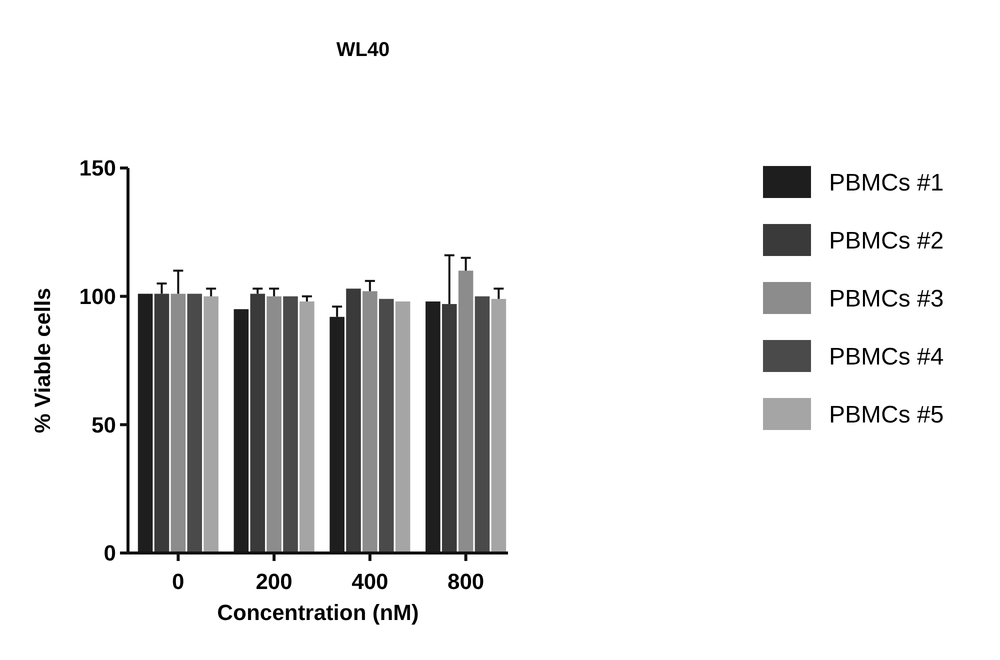 The height and width of the screenshot is (660, 1000). I want to click on y-tick-label: 50, so click(104, 425).